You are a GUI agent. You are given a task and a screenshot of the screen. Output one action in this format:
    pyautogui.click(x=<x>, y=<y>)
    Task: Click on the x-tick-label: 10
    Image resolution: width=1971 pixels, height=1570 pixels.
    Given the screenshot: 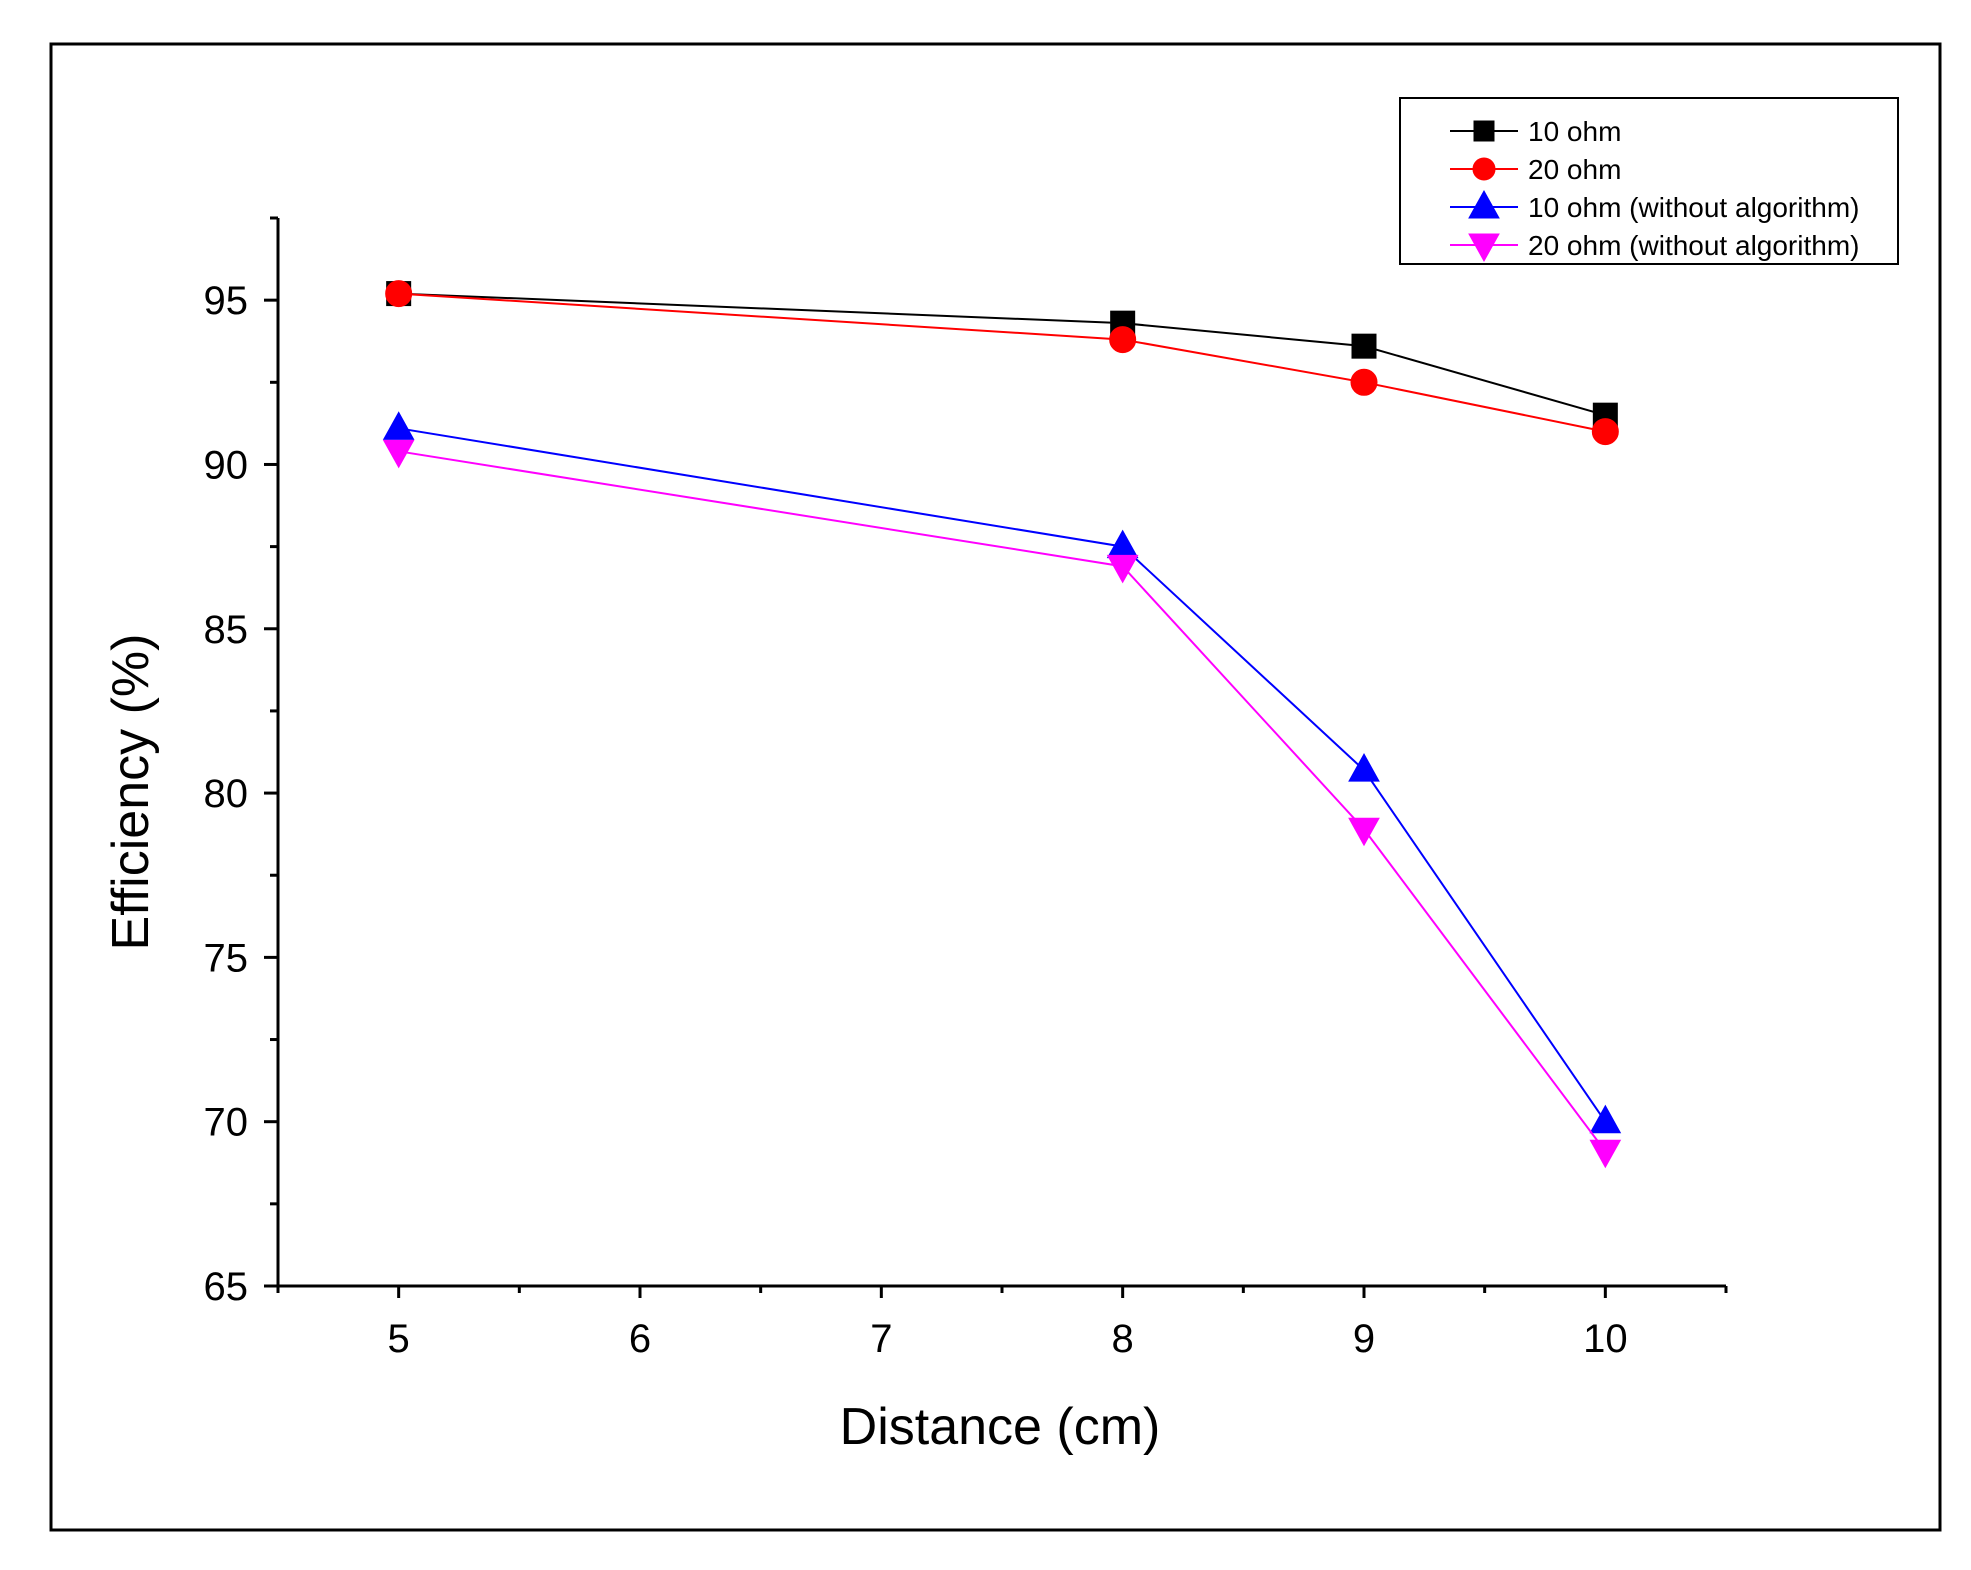 What is the action you would take?
    pyautogui.click(x=1605, y=1339)
    